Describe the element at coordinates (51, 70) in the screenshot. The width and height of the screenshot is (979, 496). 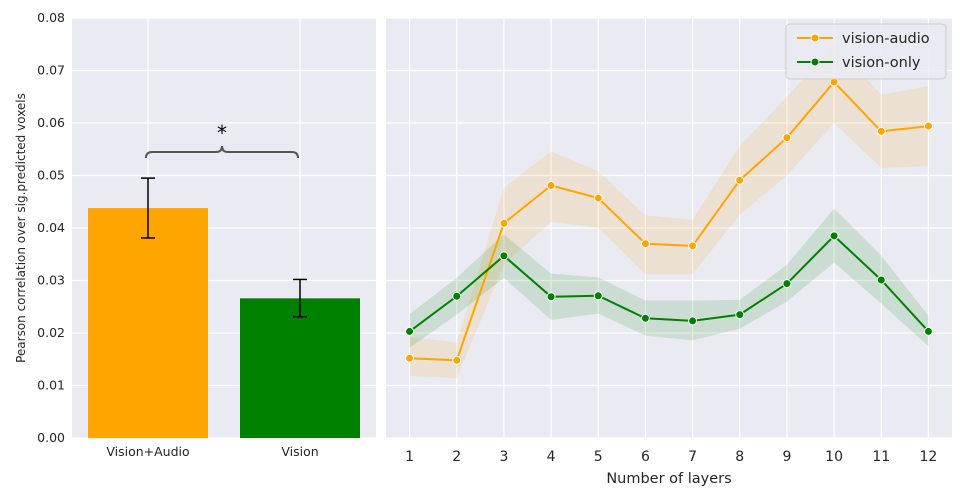
I see `bar-ytick-label: 0.07` at that location.